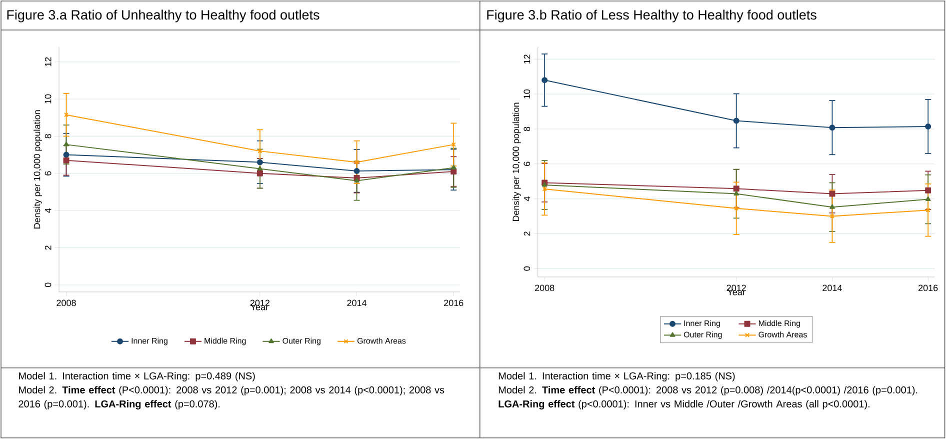 This screenshot has height=439, width=946. Describe the element at coordinates (163, 16) in the screenshot. I see `chart-title: Figure 3.a Ratio of Unhealthy to Healthy food outlets` at that location.